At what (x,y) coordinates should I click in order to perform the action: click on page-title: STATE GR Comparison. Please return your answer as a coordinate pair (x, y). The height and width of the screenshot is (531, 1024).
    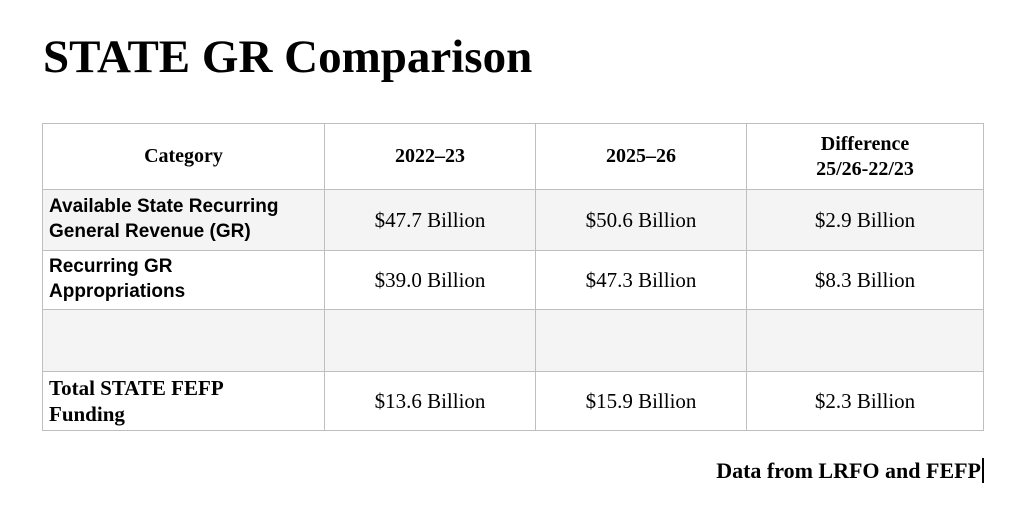
    Looking at the image, I should click on (288, 57).